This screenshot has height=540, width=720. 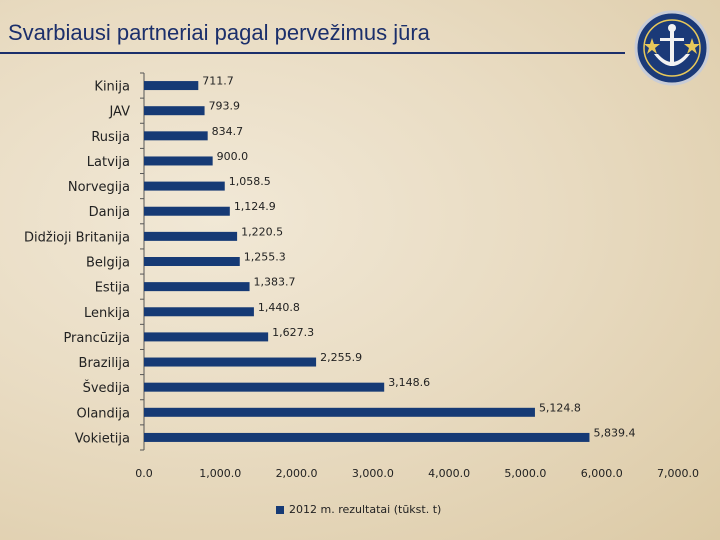 What do you see at coordinates (449, 473) in the screenshot?
I see `x-tick-label: 4,000.0` at bounding box center [449, 473].